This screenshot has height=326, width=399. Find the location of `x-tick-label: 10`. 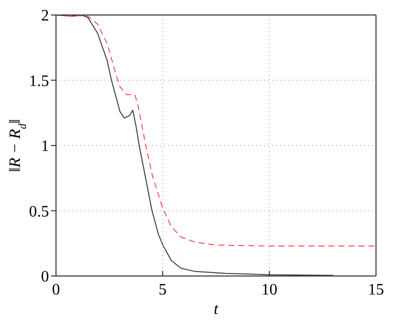

x-tick-label: 10 is located at coordinates (269, 289).